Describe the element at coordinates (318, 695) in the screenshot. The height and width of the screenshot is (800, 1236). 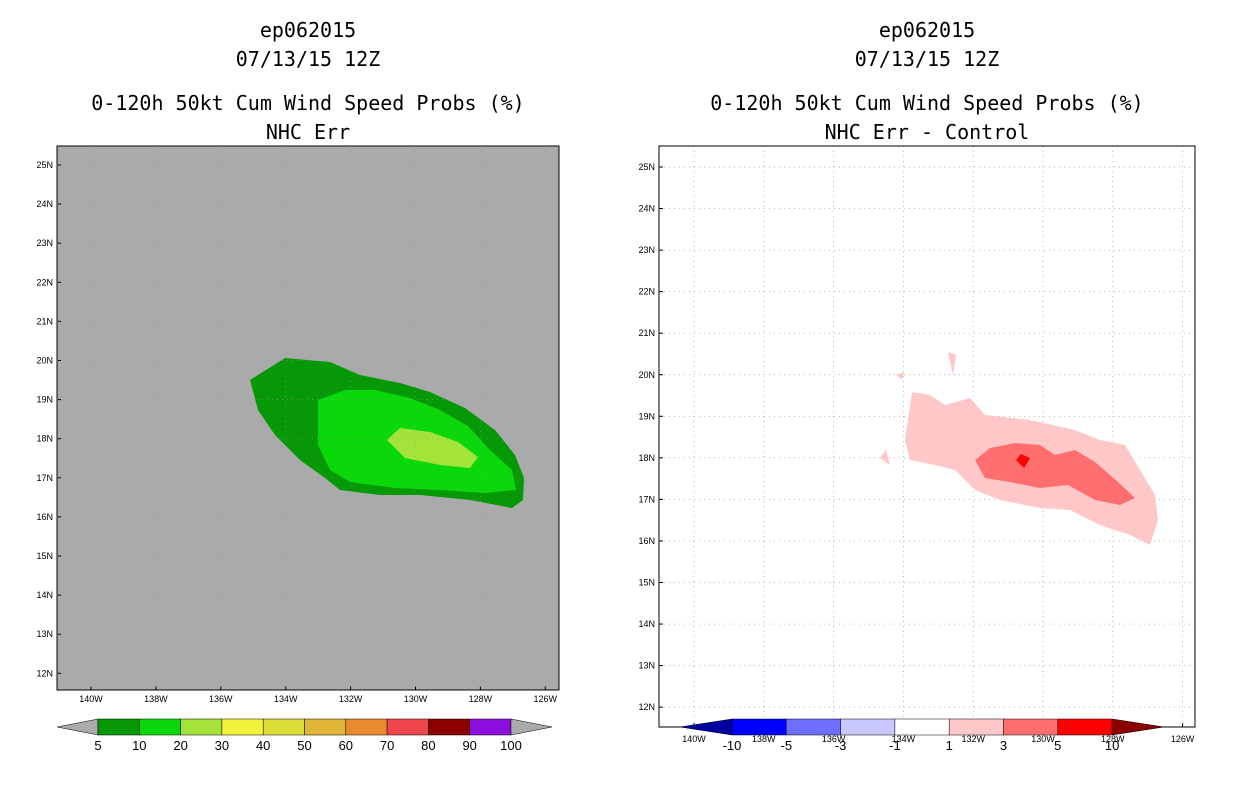
I see `left-lon-axis: 140W 138W 136W 134W 132W 130W 128W 126W` at that location.